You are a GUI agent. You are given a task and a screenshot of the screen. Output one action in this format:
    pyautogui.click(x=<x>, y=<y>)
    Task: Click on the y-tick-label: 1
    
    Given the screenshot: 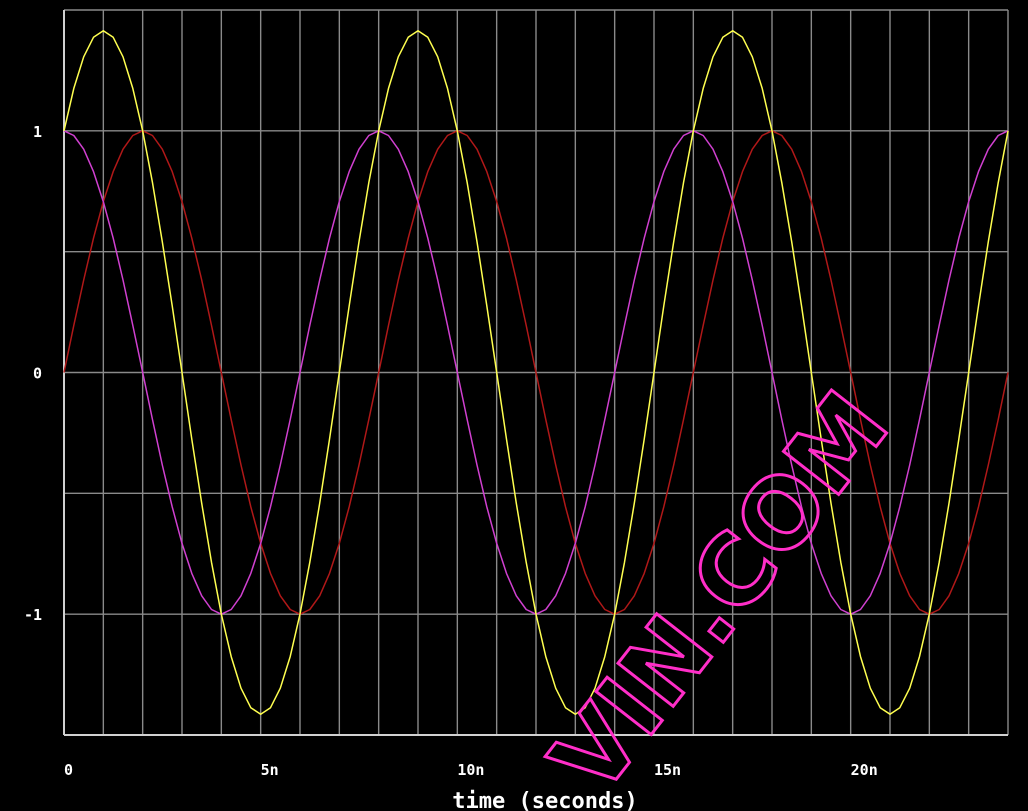 What is the action you would take?
    pyautogui.click(x=37, y=132)
    